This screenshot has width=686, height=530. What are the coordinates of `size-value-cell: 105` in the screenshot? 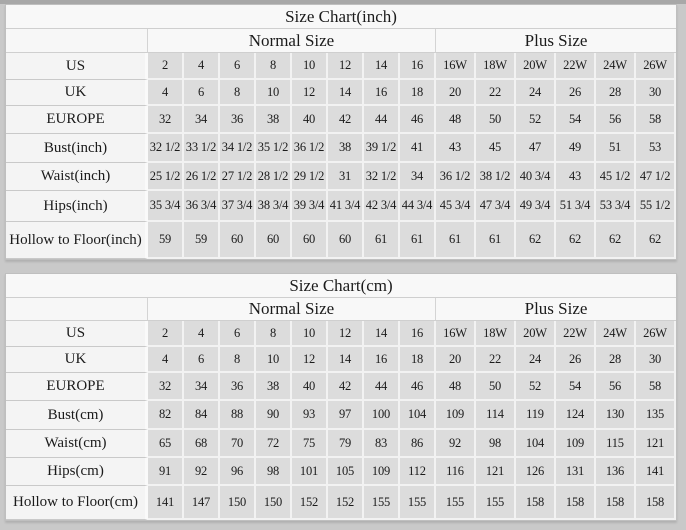 It's located at (346, 472).